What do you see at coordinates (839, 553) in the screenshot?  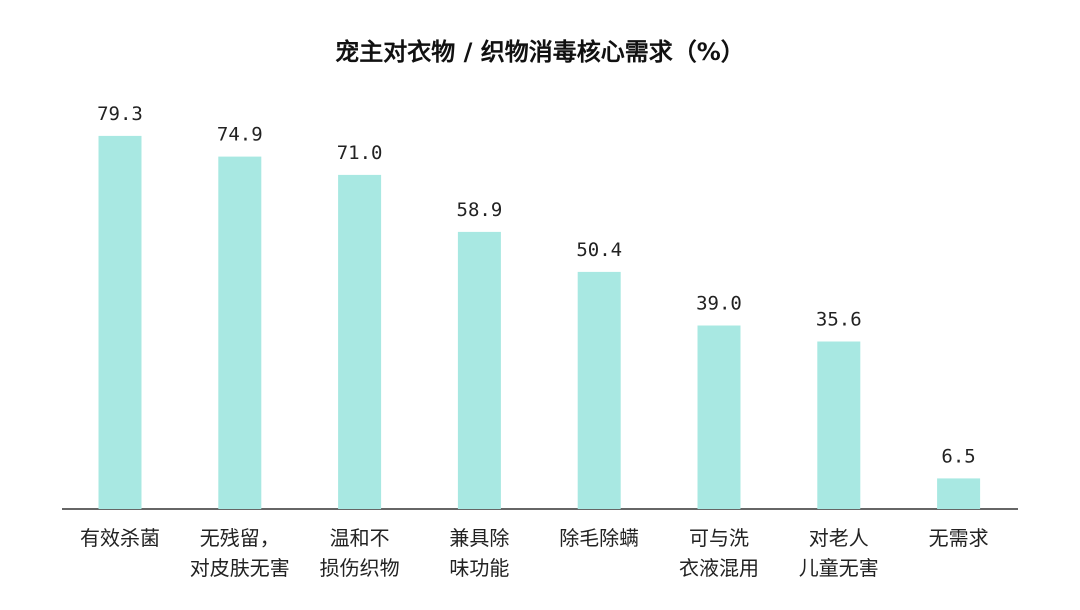 I see `category-label-7: 对老人儿童无害` at bounding box center [839, 553].